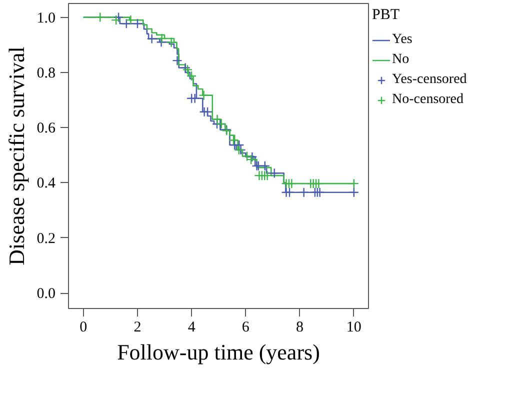 The image size is (510, 394). I want to click on y-tick-label: 0.0, so click(46, 294).